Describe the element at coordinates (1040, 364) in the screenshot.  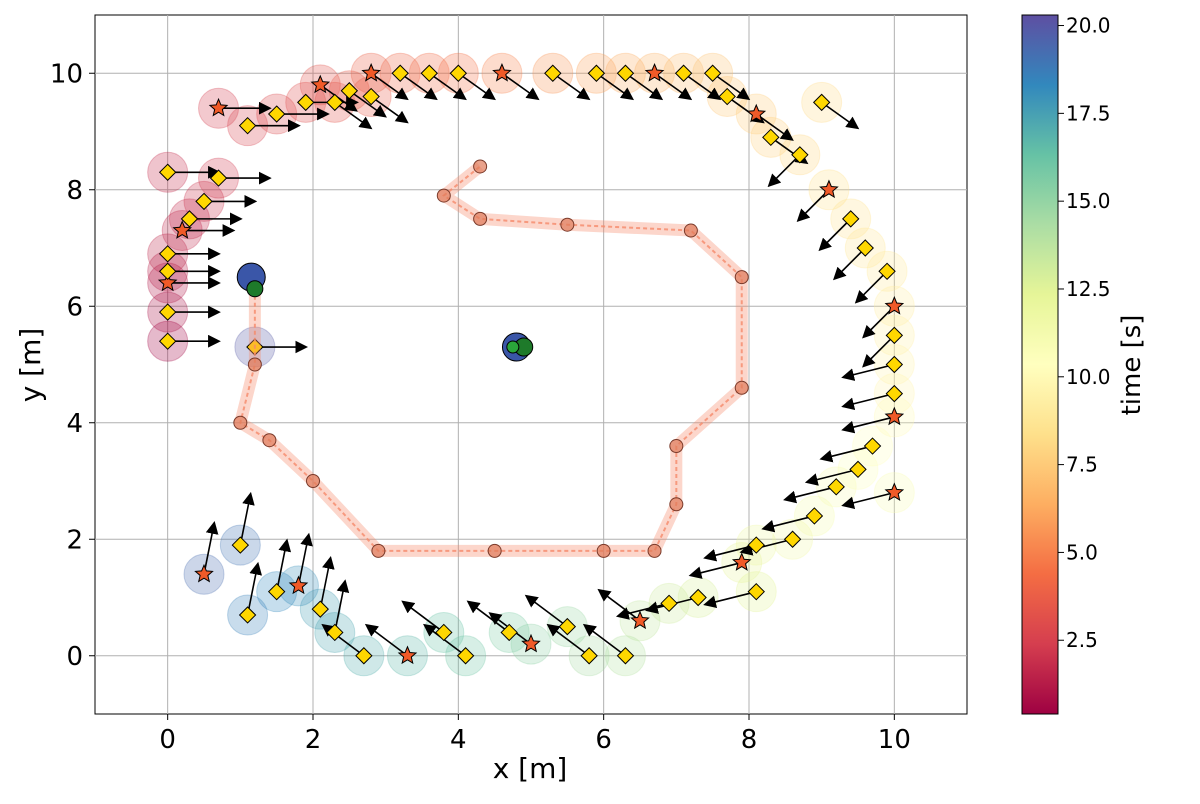
I see `colorbar` at that location.